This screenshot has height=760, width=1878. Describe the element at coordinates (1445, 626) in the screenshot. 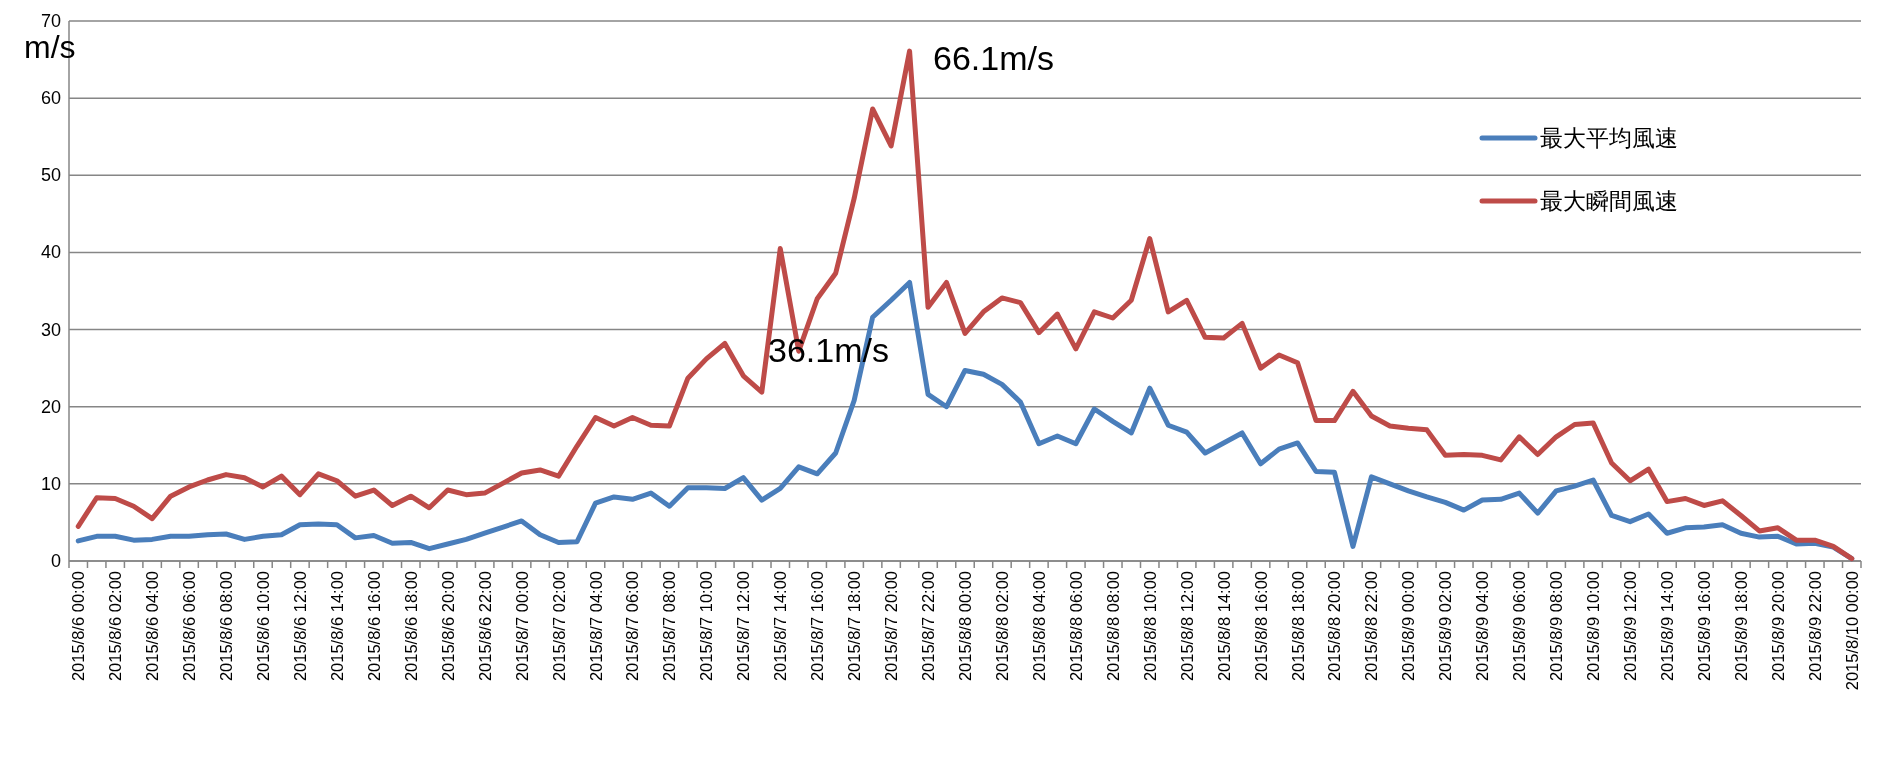

I see `x-tick-label: 2015/8/9 02:00` at that location.